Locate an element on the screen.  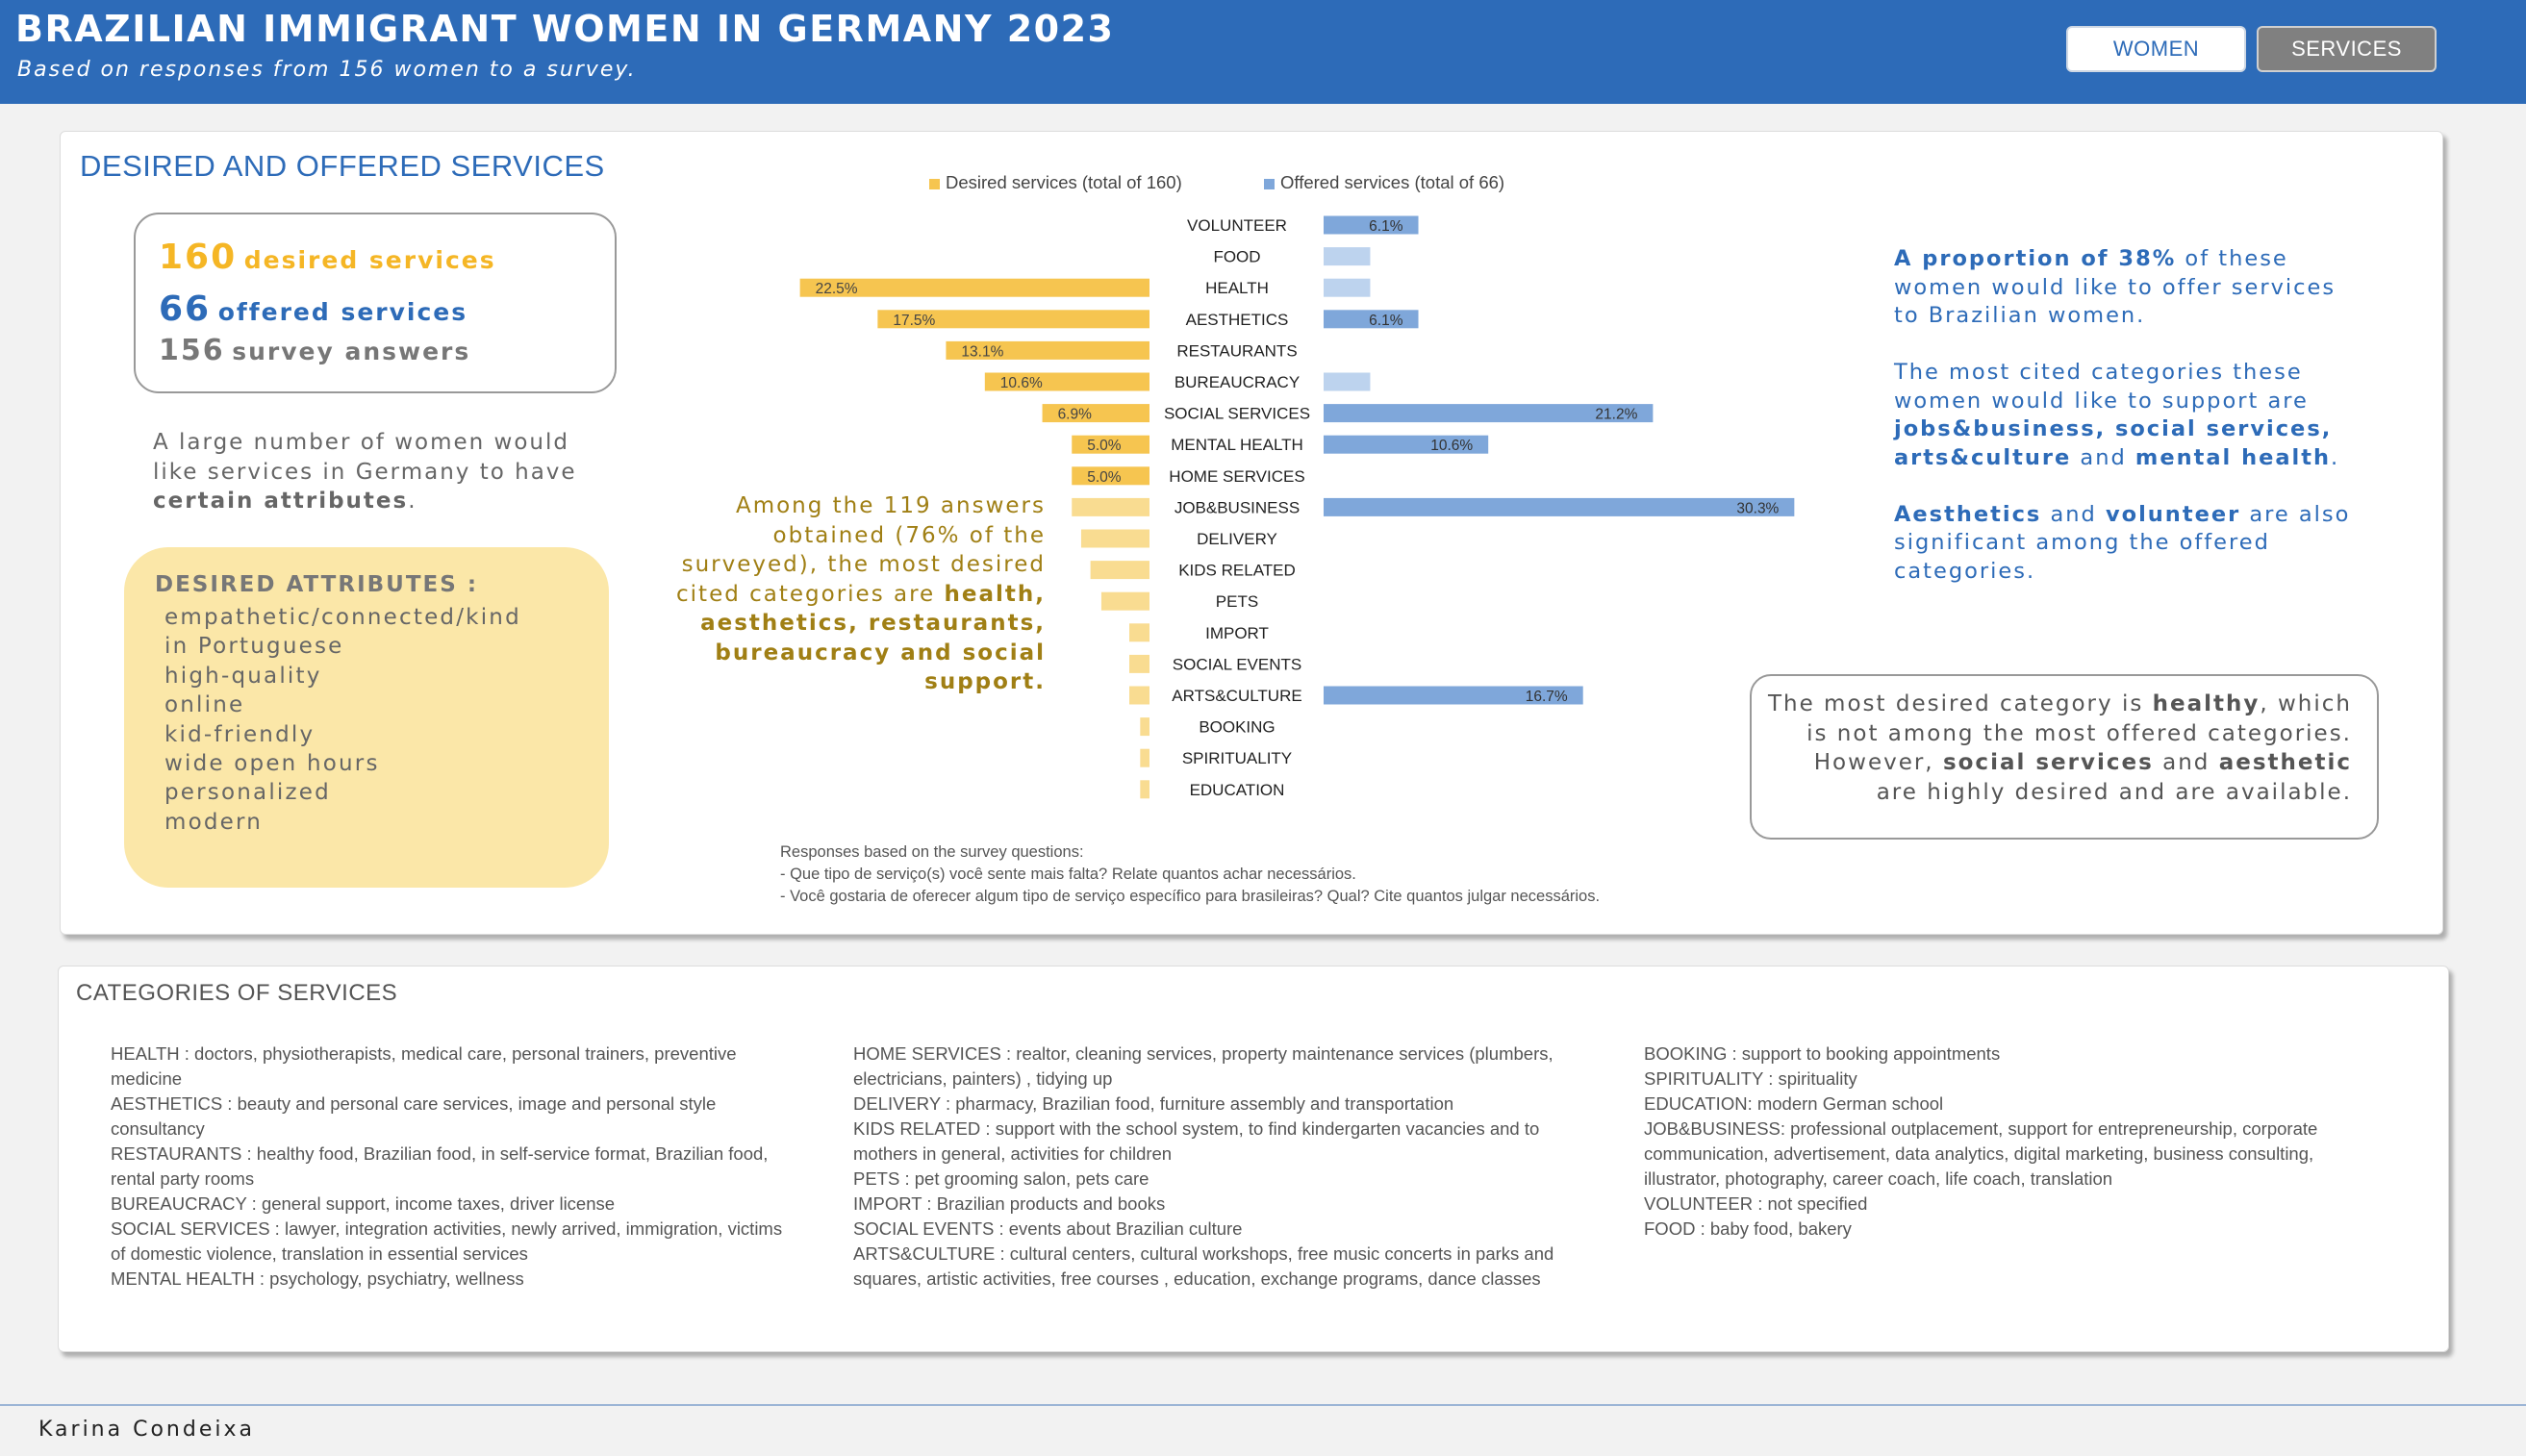
section-title: DESIRED AND OFFERED SERVICES is located at coordinates (342, 166).